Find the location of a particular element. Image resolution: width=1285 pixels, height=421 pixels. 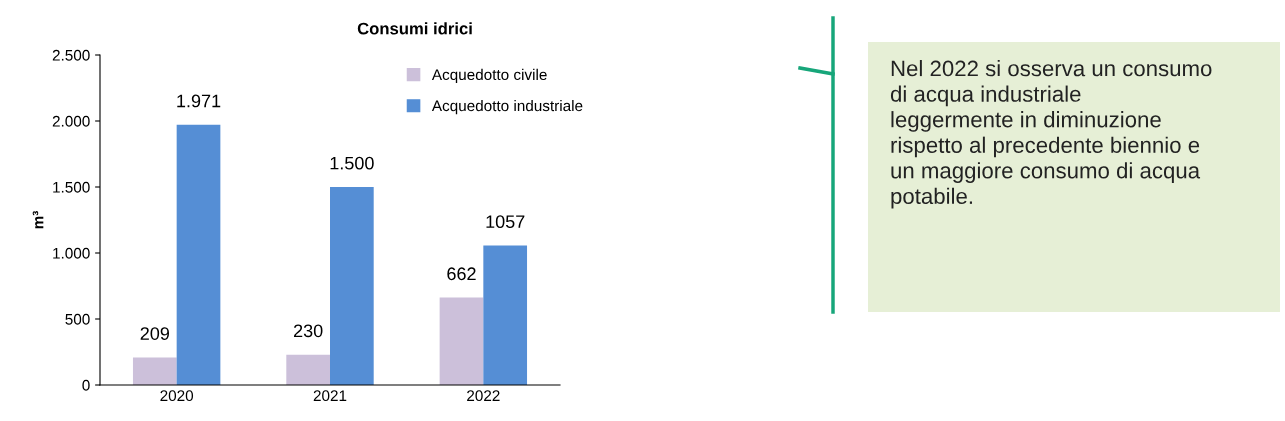

y-tick-label: 1.000 is located at coordinates (71, 253).